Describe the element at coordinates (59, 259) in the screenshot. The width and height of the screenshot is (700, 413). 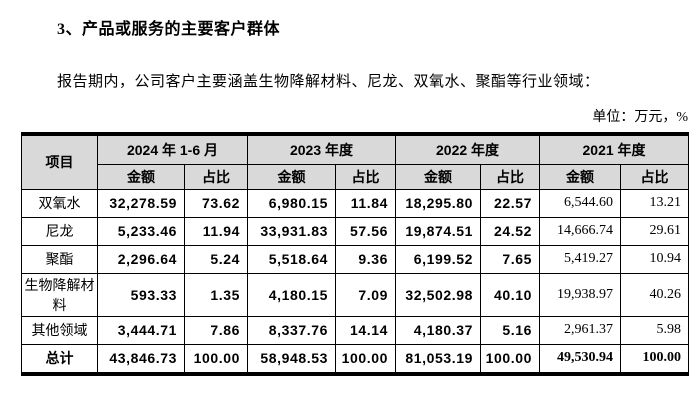
I see `row-label: 聚酯` at that location.